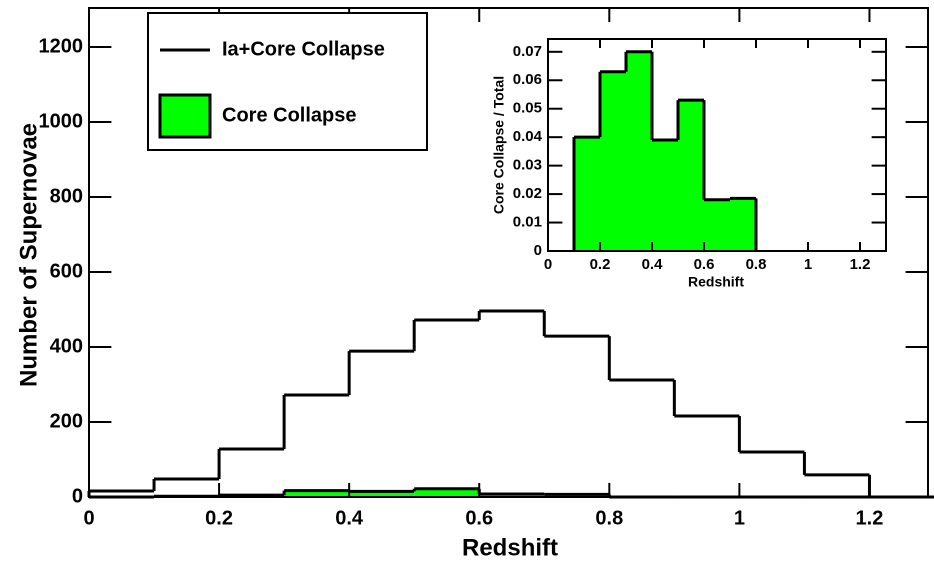  Describe the element at coordinates (61, 121) in the screenshot. I see `y-tick-label: 1000` at that location.